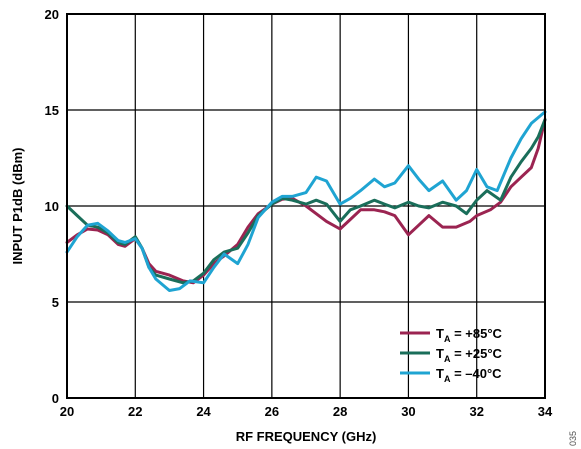 The width and height of the screenshot is (581, 449). What do you see at coordinates (408, 411) in the screenshot?
I see `x-tick-label: 30` at bounding box center [408, 411].